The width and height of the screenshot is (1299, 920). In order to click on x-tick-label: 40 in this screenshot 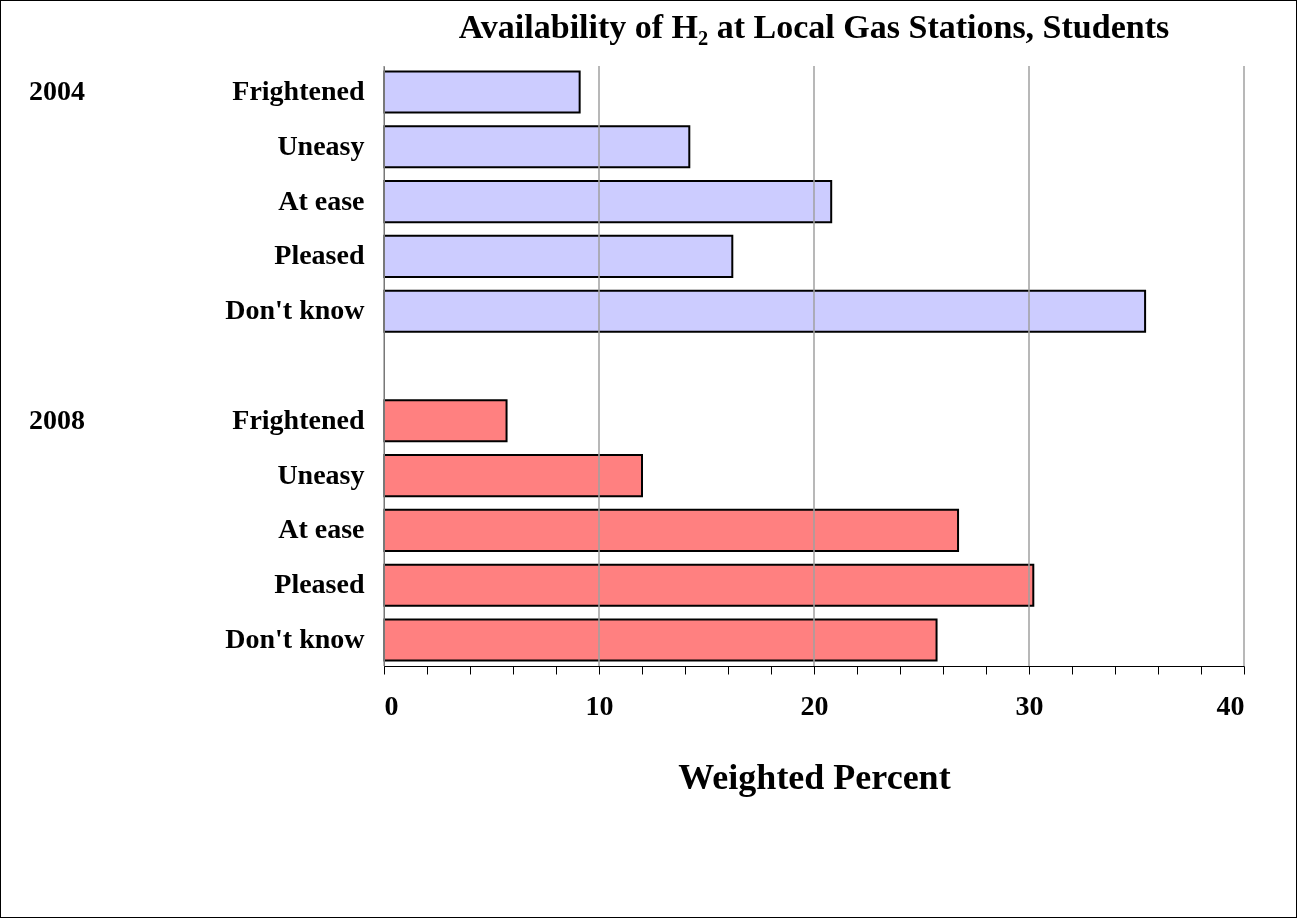, I will do `click(1230, 705)`.